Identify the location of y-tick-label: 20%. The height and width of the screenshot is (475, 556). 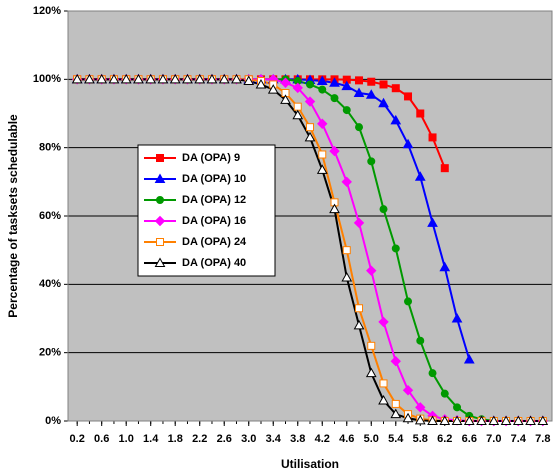
(50, 353).